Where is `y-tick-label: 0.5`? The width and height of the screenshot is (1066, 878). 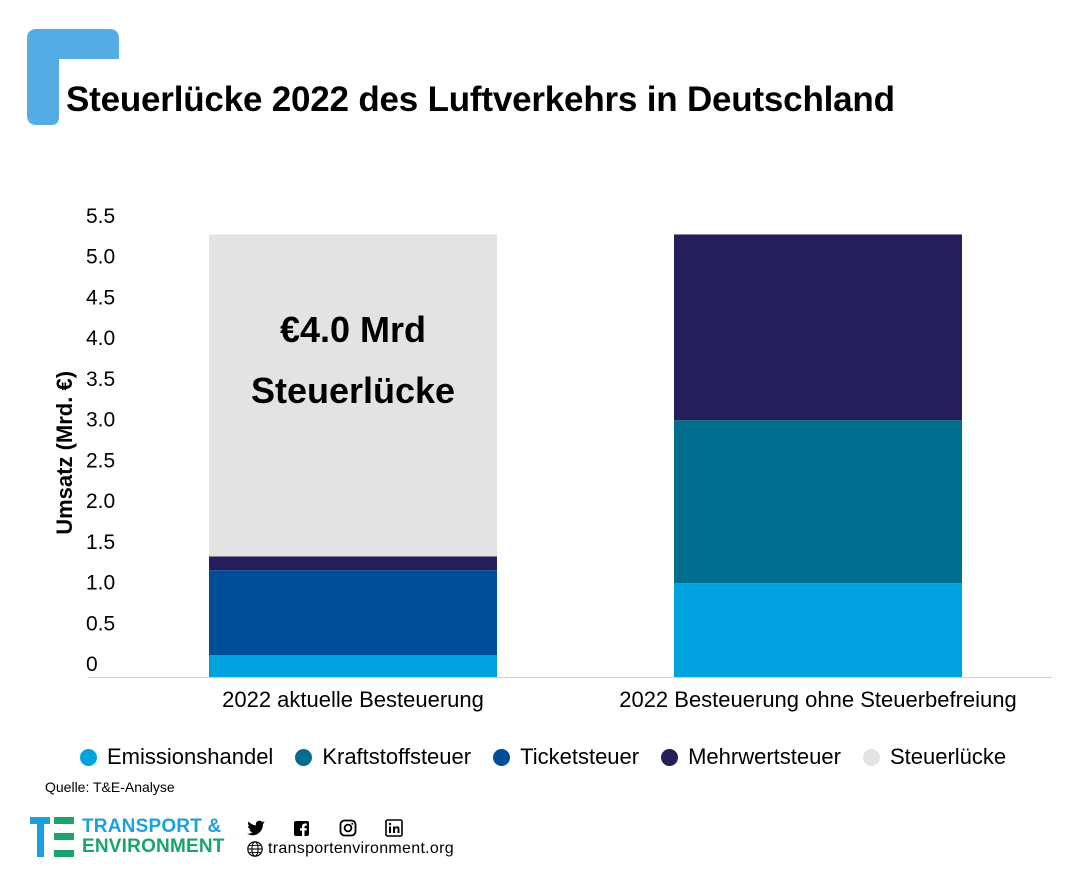 y-tick-label: 0.5 is located at coordinates (100, 623).